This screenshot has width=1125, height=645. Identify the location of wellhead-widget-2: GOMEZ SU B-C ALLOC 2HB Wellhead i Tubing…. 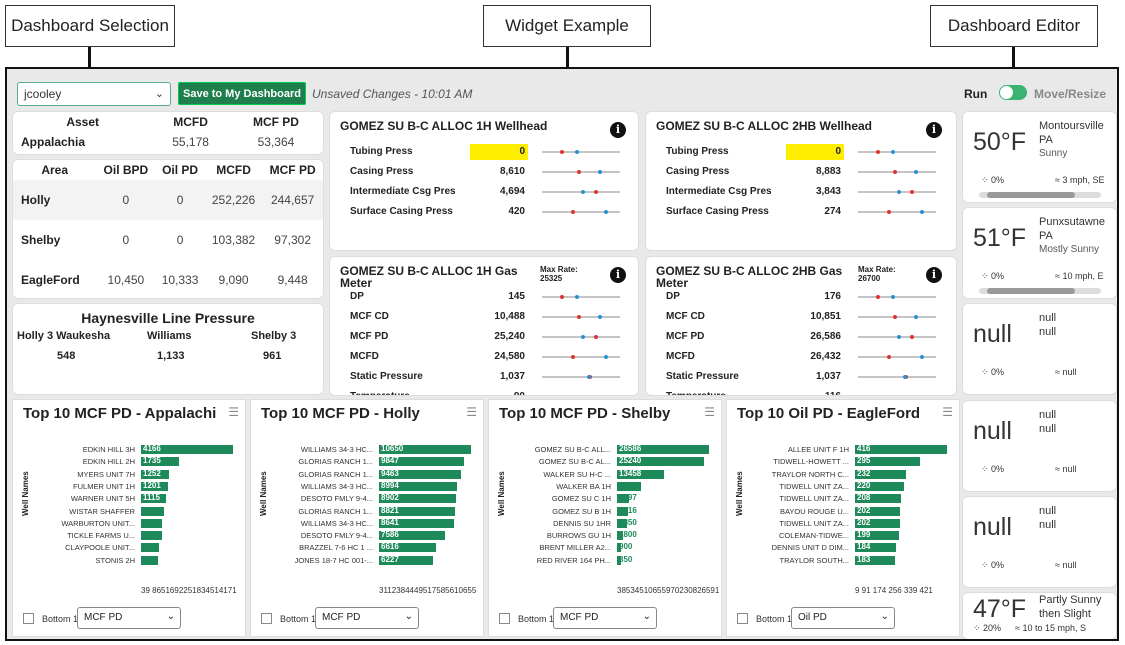
(801, 181).